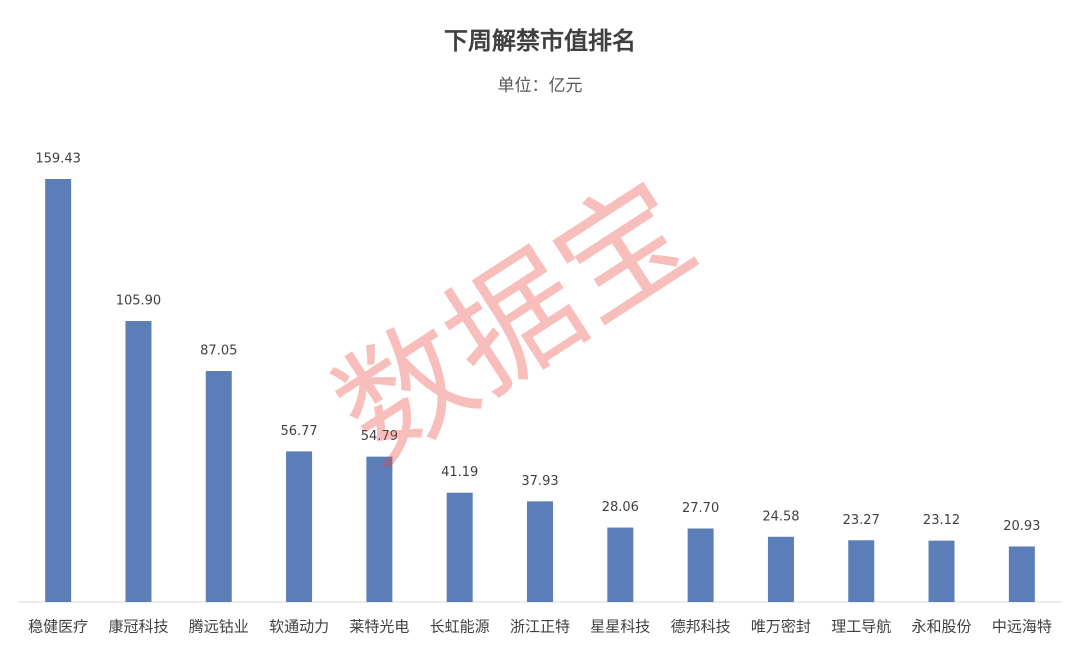 This screenshot has width=1080, height=650. Describe the element at coordinates (620, 507) in the screenshot. I see `value-label: 28.06` at that location.